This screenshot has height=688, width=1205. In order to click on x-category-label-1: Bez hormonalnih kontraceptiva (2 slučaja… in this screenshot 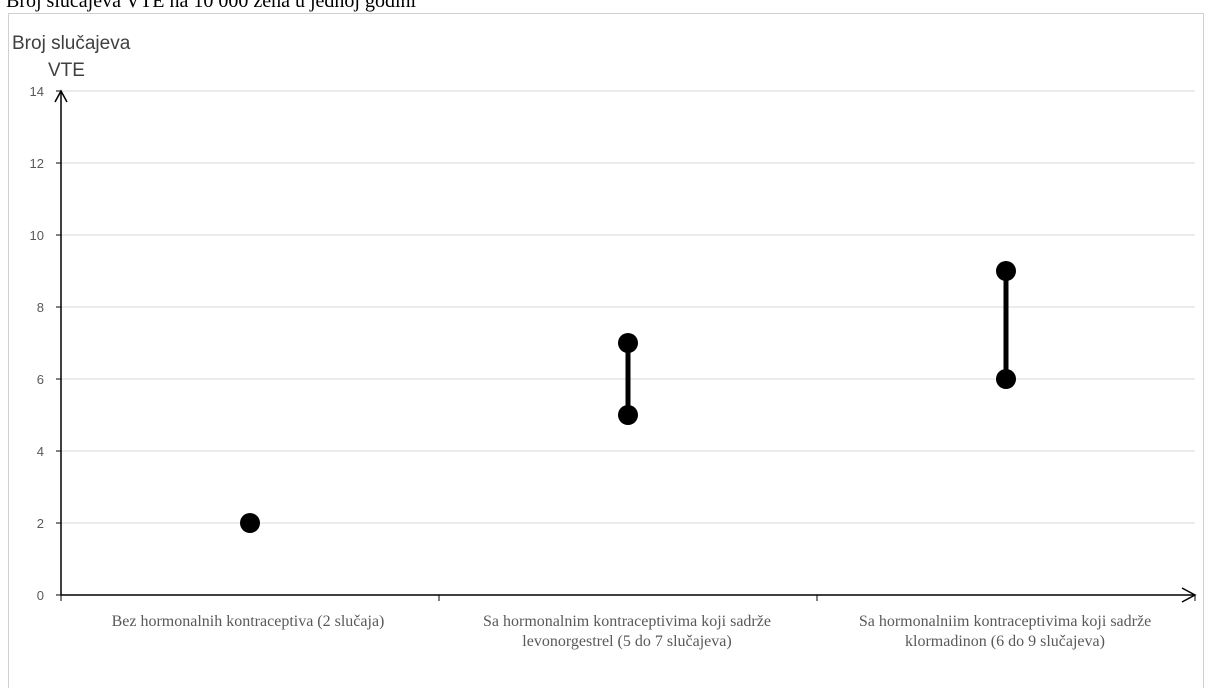, I will do `click(248, 621)`.